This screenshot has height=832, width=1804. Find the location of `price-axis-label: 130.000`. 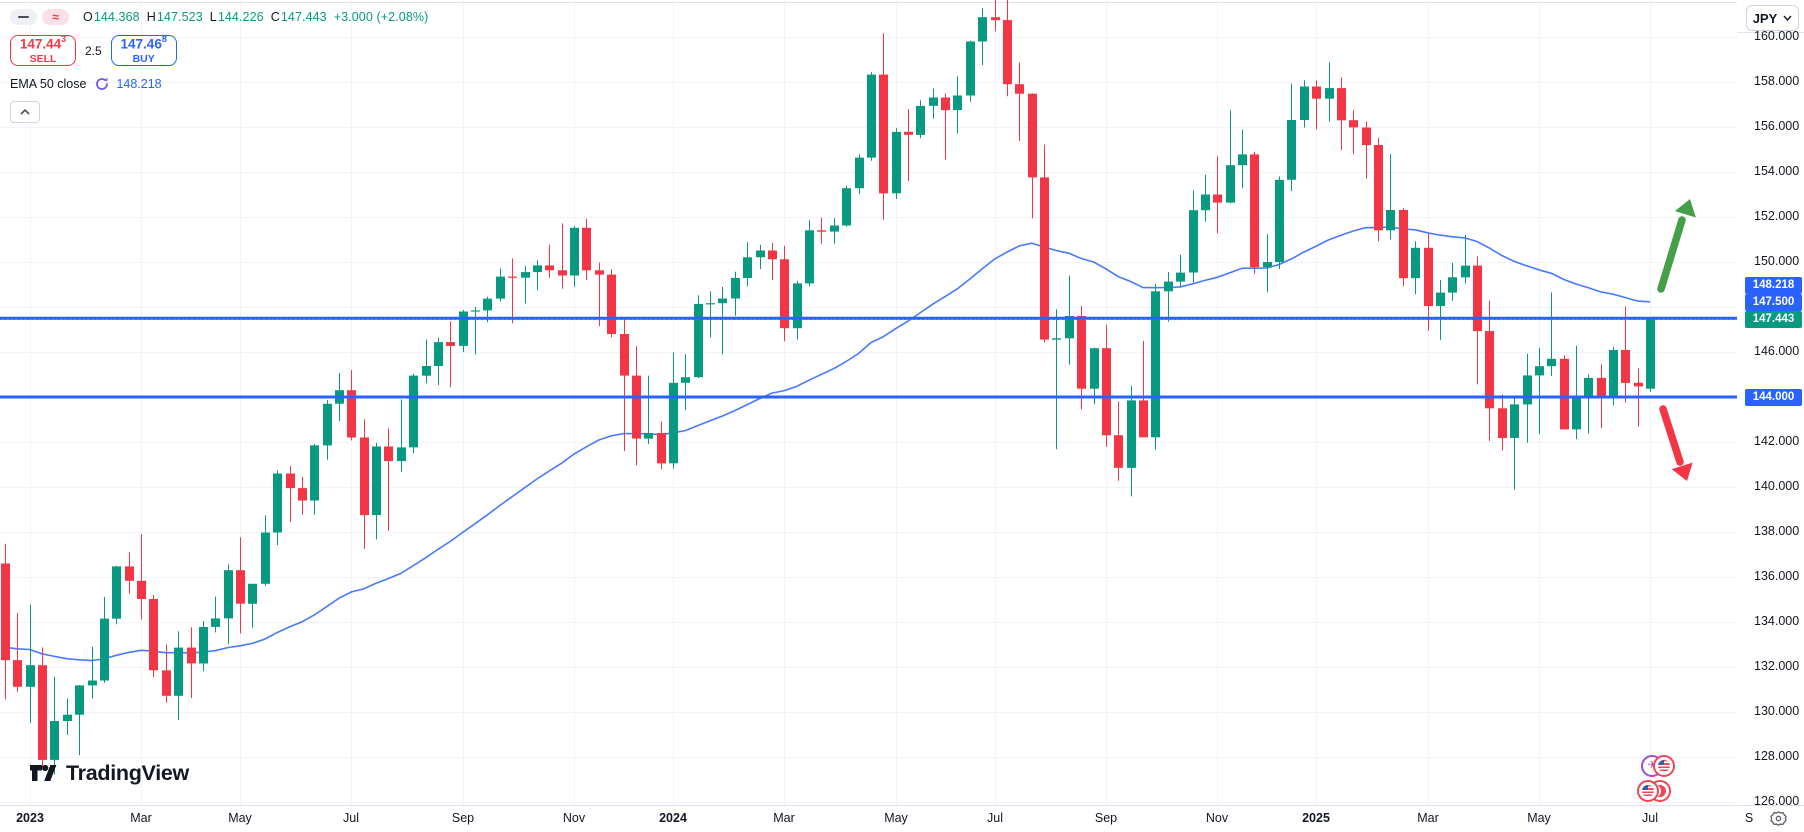

price-axis-label: 130.000 is located at coordinates (1777, 711).